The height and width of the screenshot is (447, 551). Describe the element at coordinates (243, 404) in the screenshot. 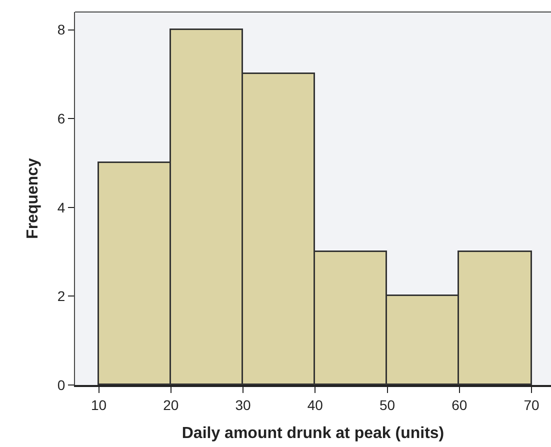

I see `x-tick-label: 30` at that location.